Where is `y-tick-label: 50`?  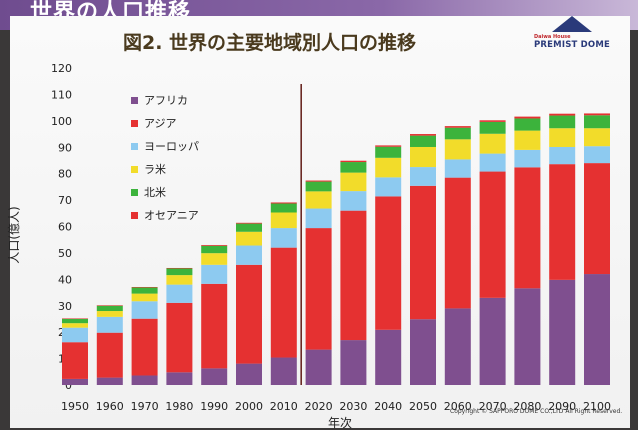 y-tick-label: 50 is located at coordinates (65, 253).